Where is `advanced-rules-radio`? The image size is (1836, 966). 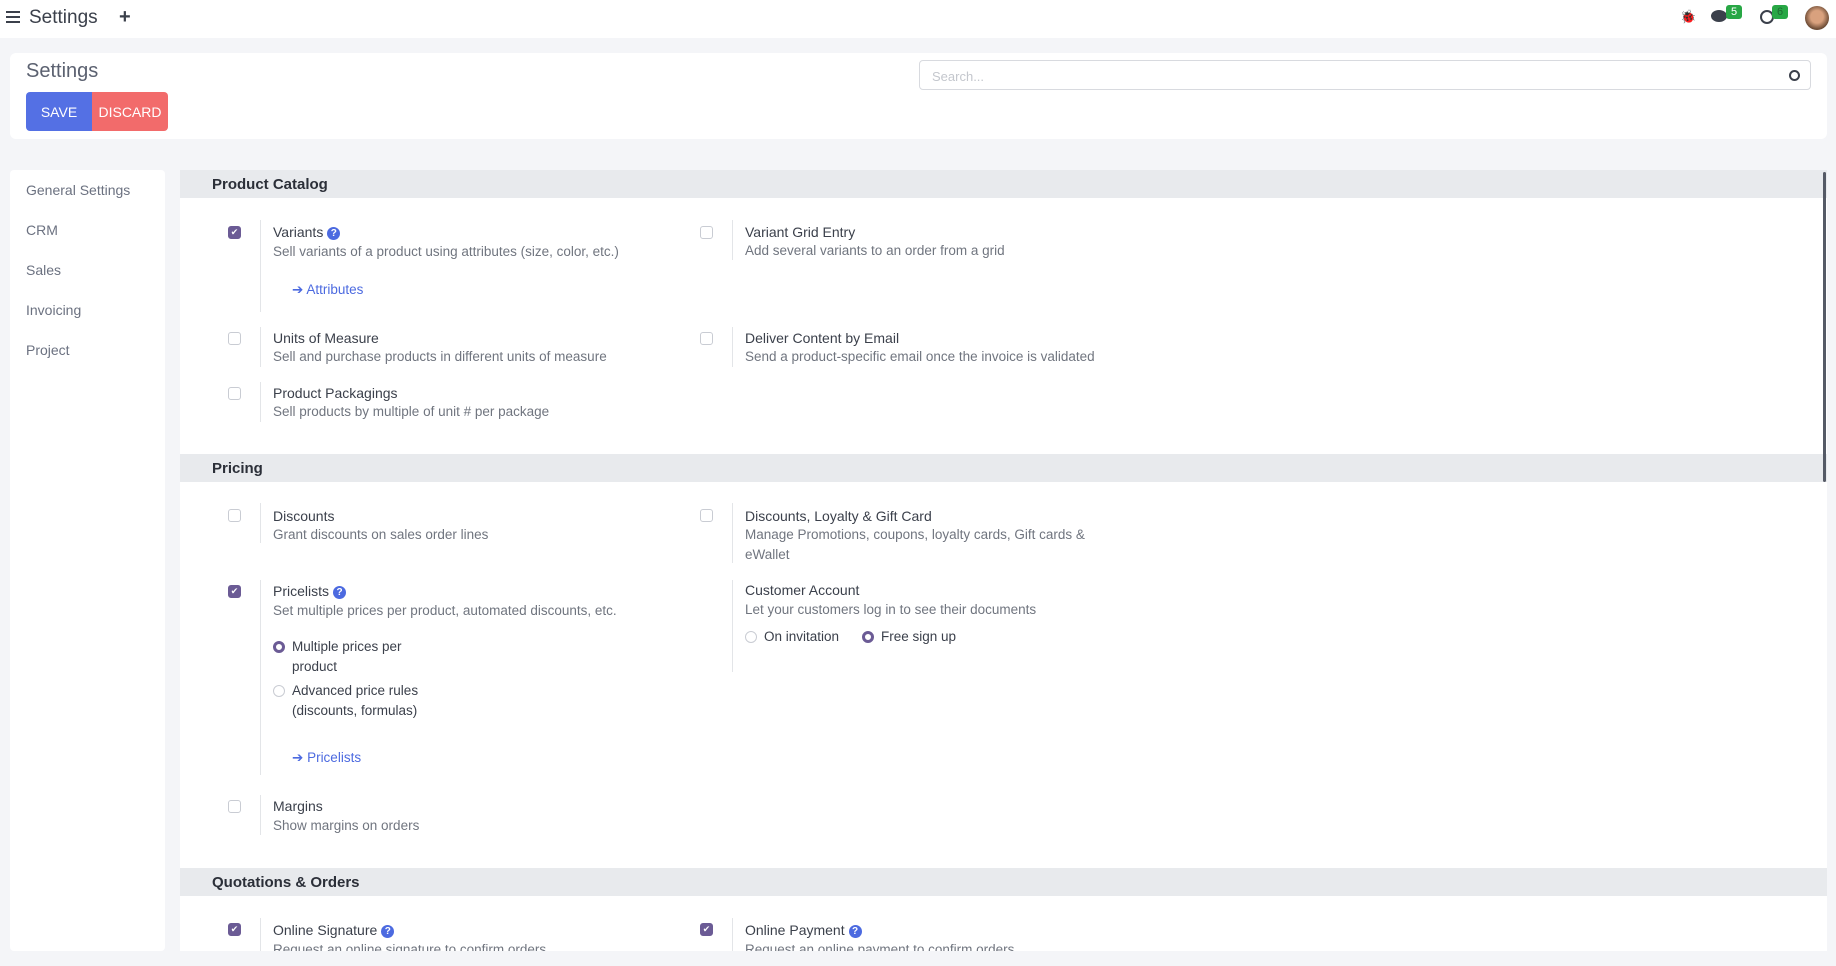 advanced-rules-radio is located at coordinates (279, 691).